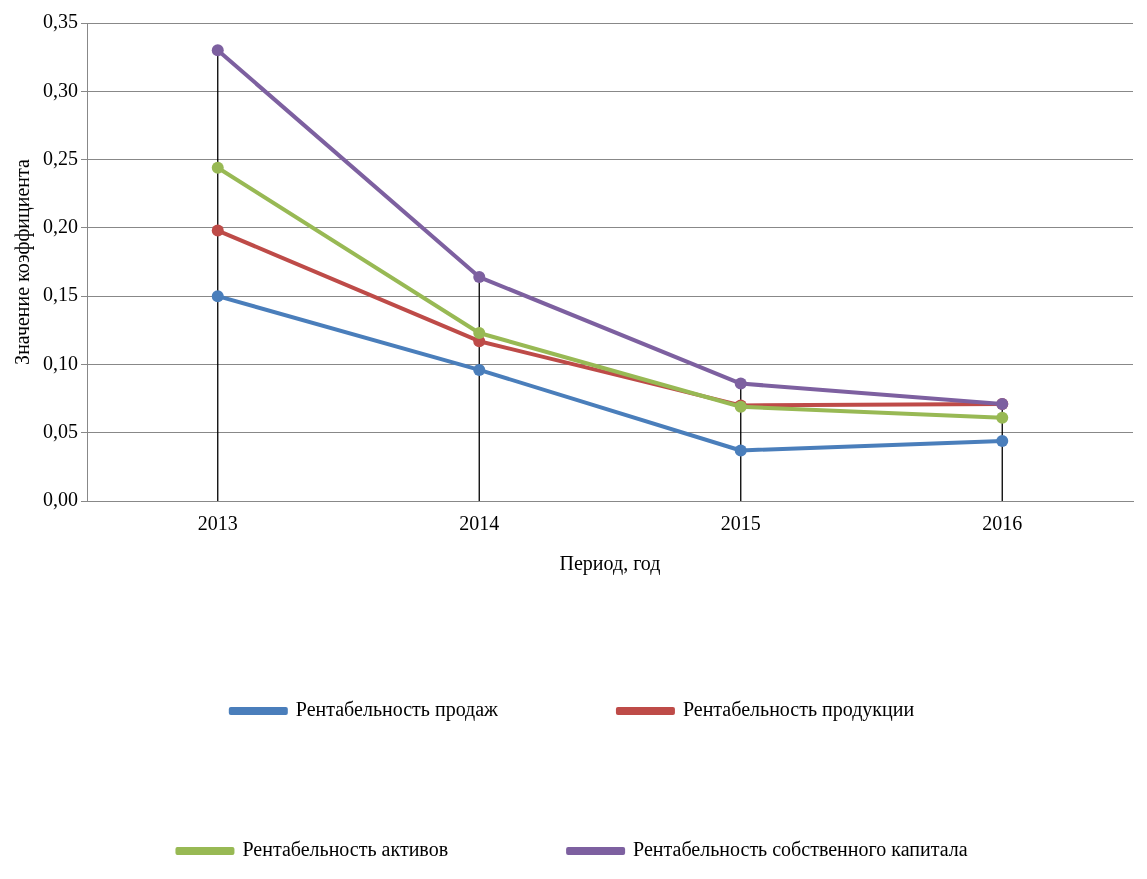 The image size is (1147, 879). I want to click on x-tick-label: 2015, so click(740, 523).